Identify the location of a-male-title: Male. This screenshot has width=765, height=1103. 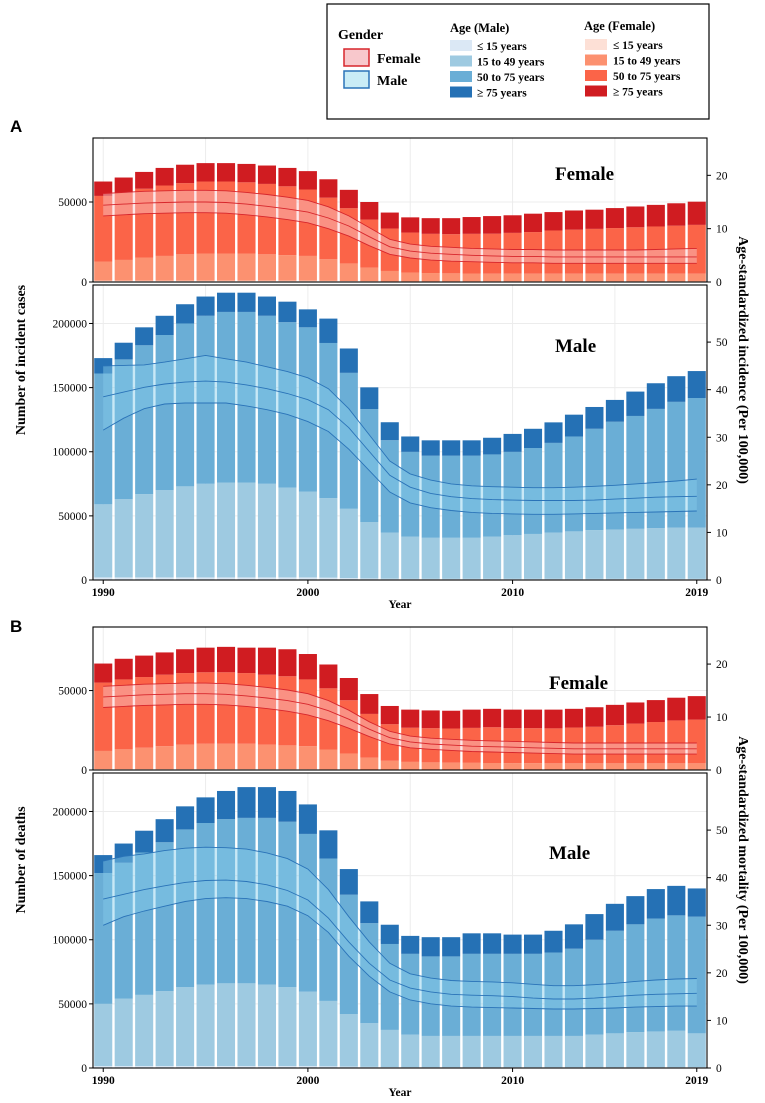
(575, 346).